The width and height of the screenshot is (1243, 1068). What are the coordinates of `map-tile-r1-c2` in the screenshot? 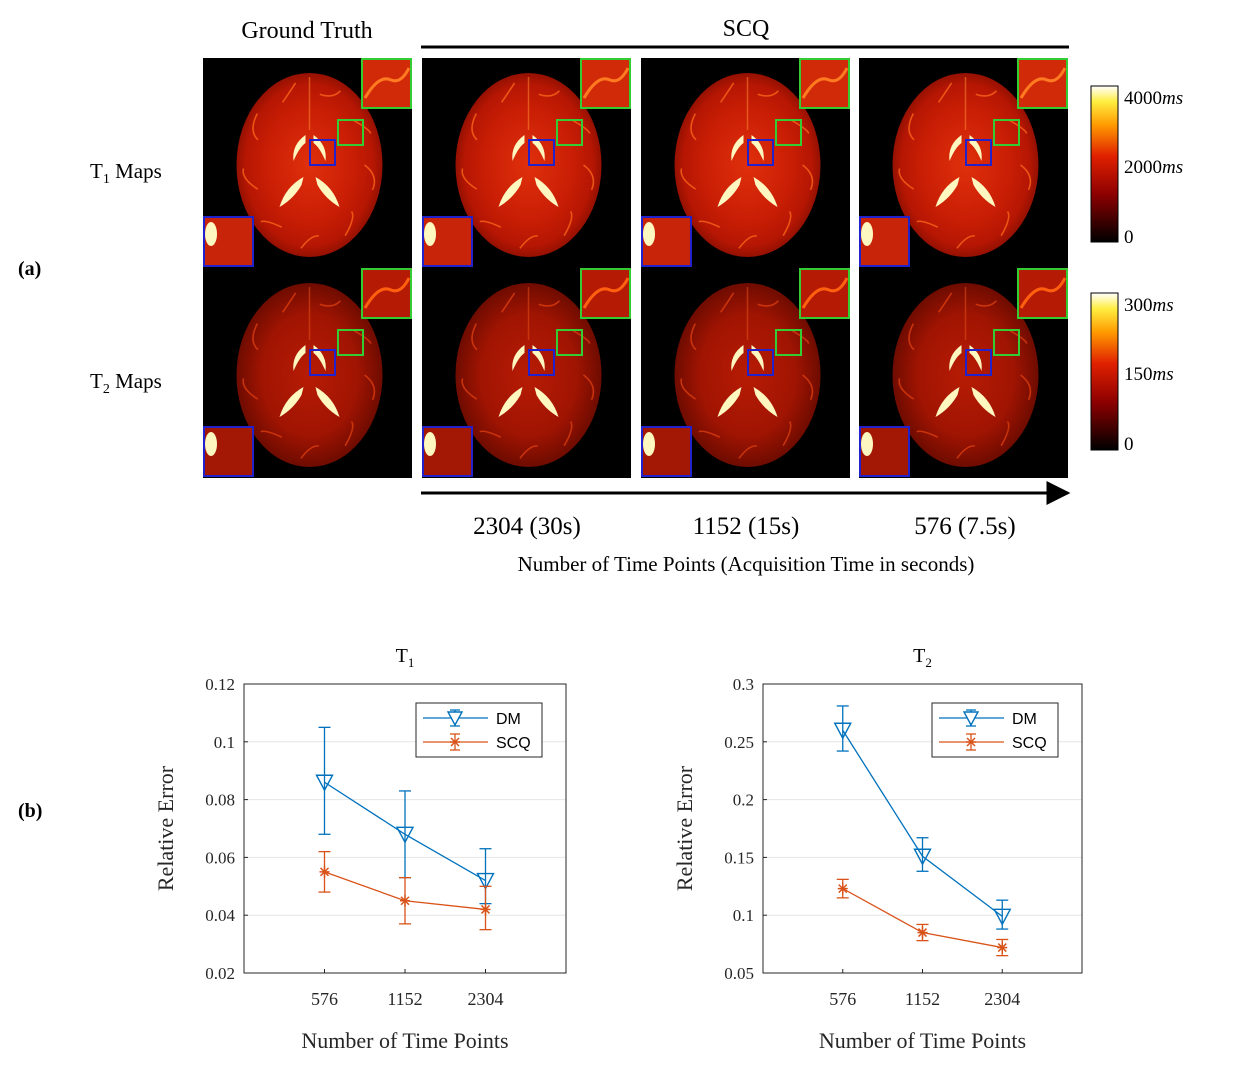 It's located at (745, 373).